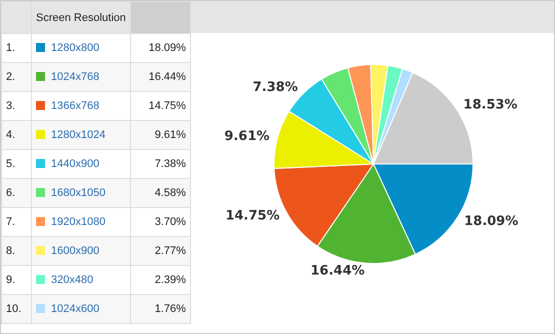 The width and height of the screenshot is (555, 334). I want to click on text: 7., so click(17, 222).